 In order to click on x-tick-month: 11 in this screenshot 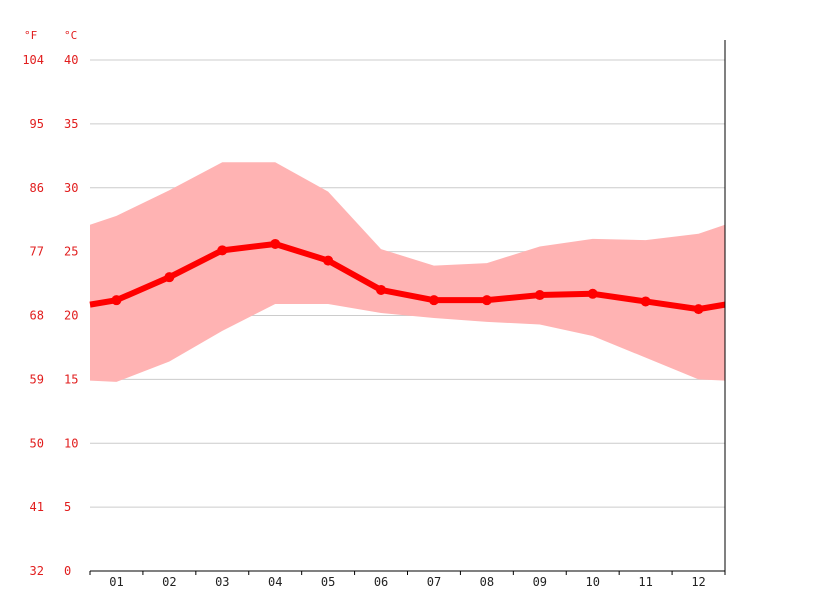, I will do `click(645, 582)`.